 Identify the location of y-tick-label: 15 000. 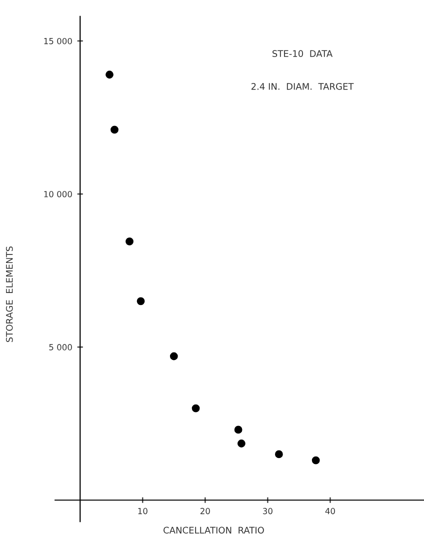
(58, 41).